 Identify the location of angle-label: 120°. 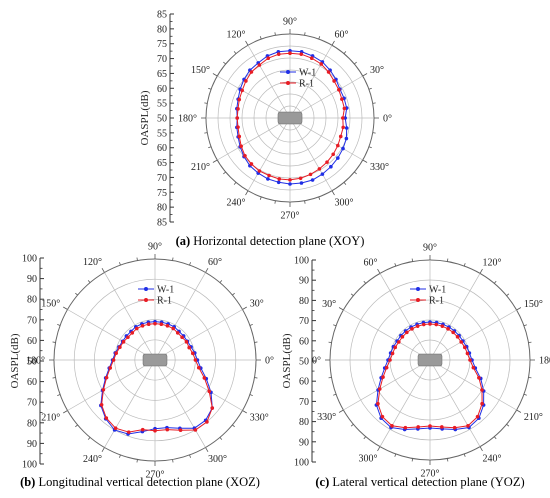
(92, 262).